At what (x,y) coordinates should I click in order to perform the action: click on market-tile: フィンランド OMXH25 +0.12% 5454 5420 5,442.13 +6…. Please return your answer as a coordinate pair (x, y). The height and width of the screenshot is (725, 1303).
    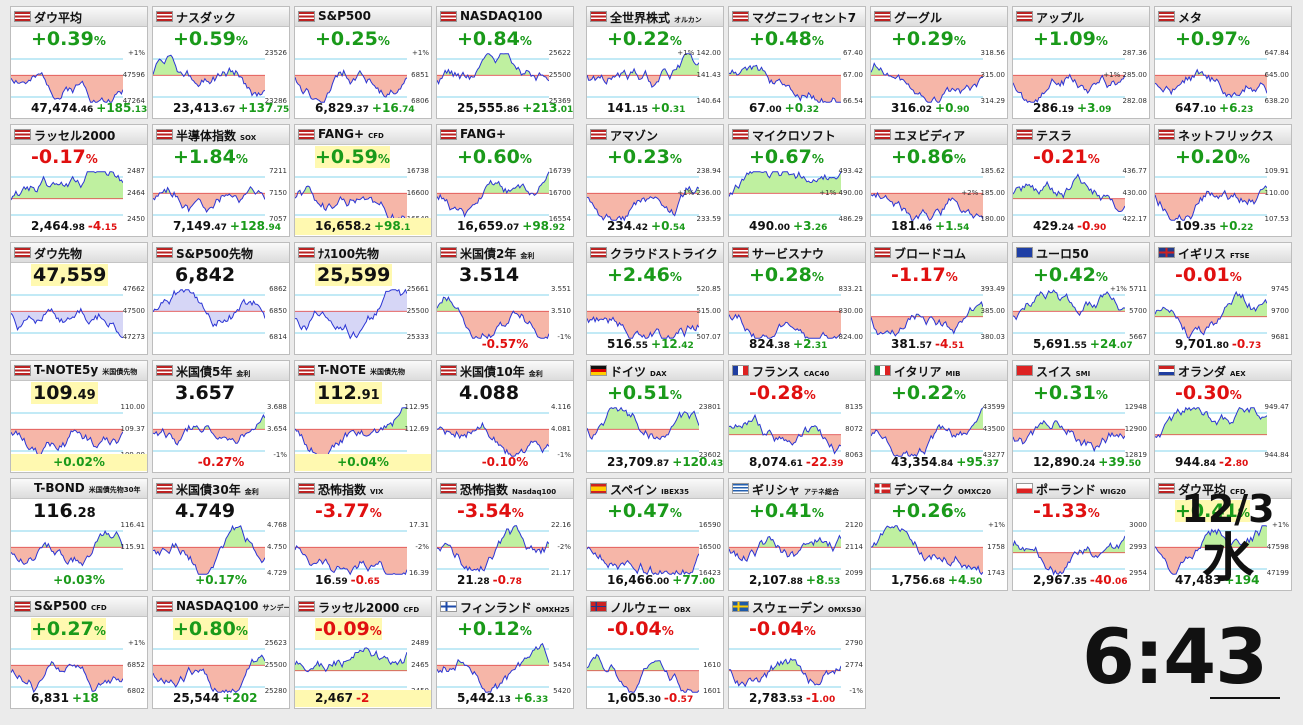
    Looking at the image, I should click on (505, 652).